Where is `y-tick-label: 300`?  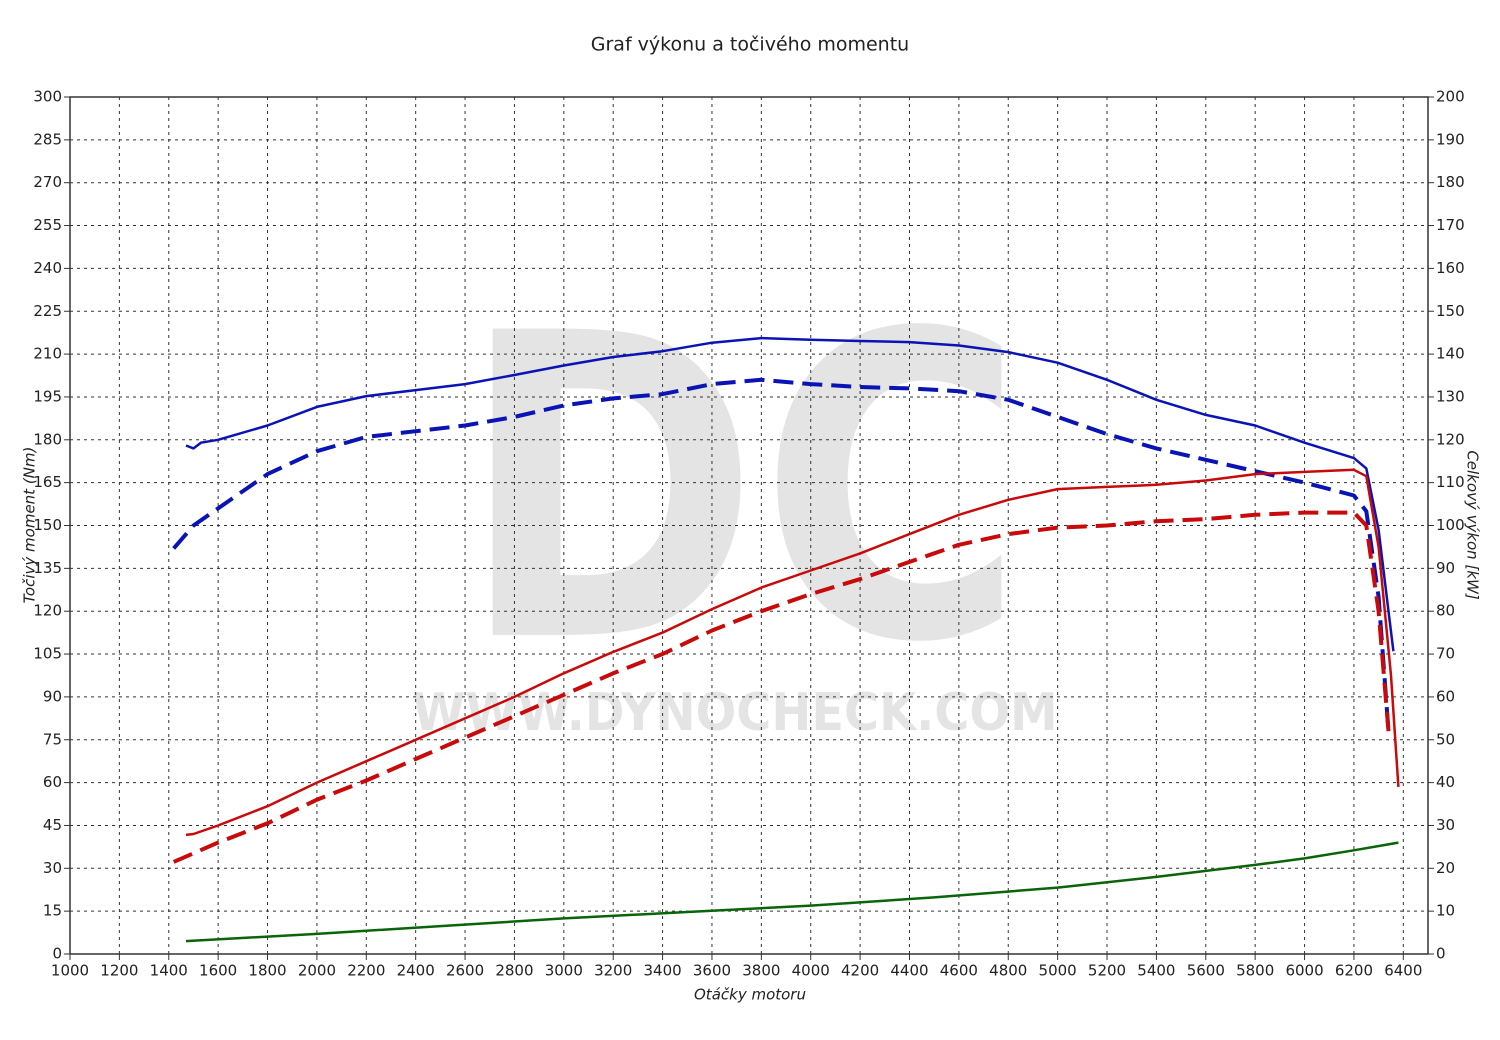 y-tick-label: 300 is located at coordinates (47, 97).